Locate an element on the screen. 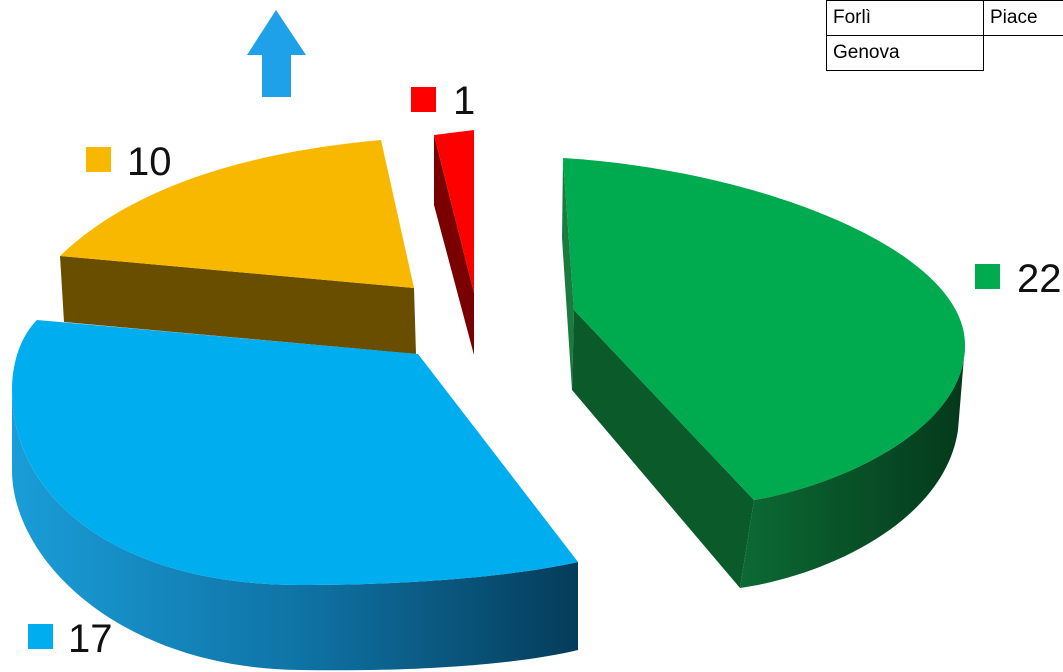 The height and width of the screenshot is (672, 1063). label-1: 1 is located at coordinates (443, 101).